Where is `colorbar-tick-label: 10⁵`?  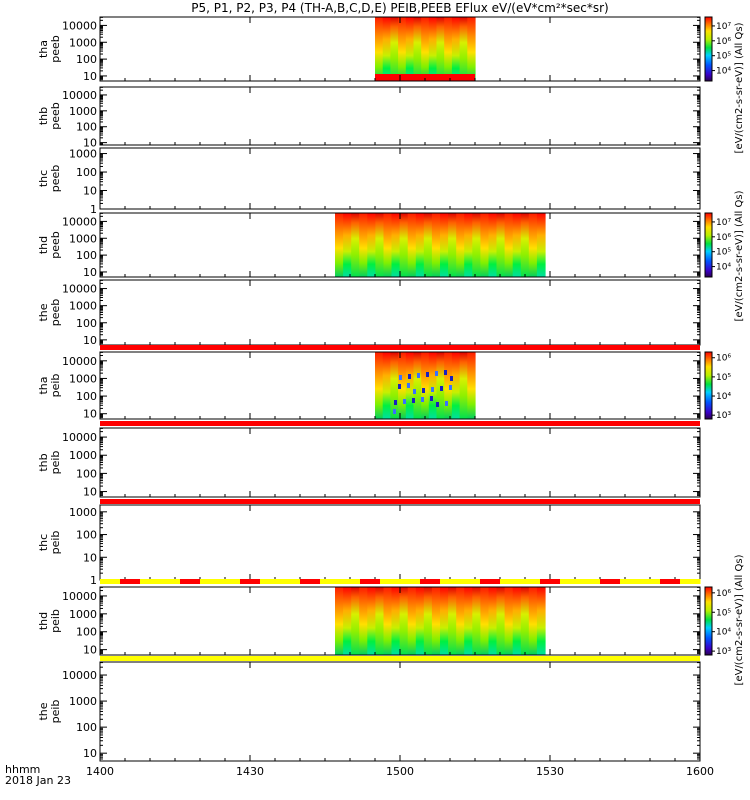
colorbar-tick-label: 10⁵ is located at coordinates (723, 378).